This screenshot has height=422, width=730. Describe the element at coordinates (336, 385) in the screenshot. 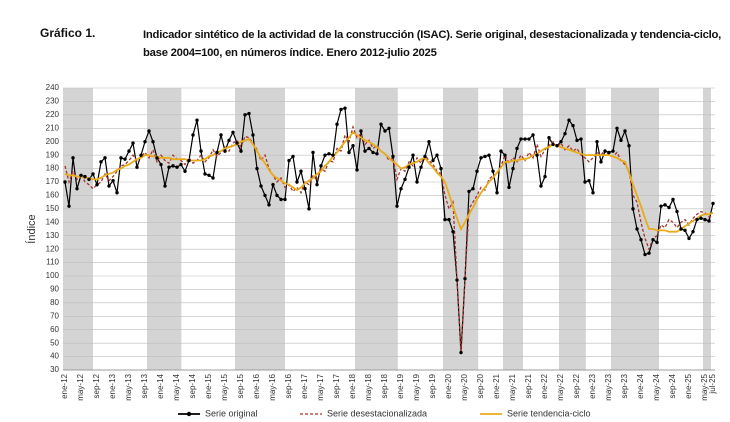

I see `x-tick-label: sep-17` at that location.